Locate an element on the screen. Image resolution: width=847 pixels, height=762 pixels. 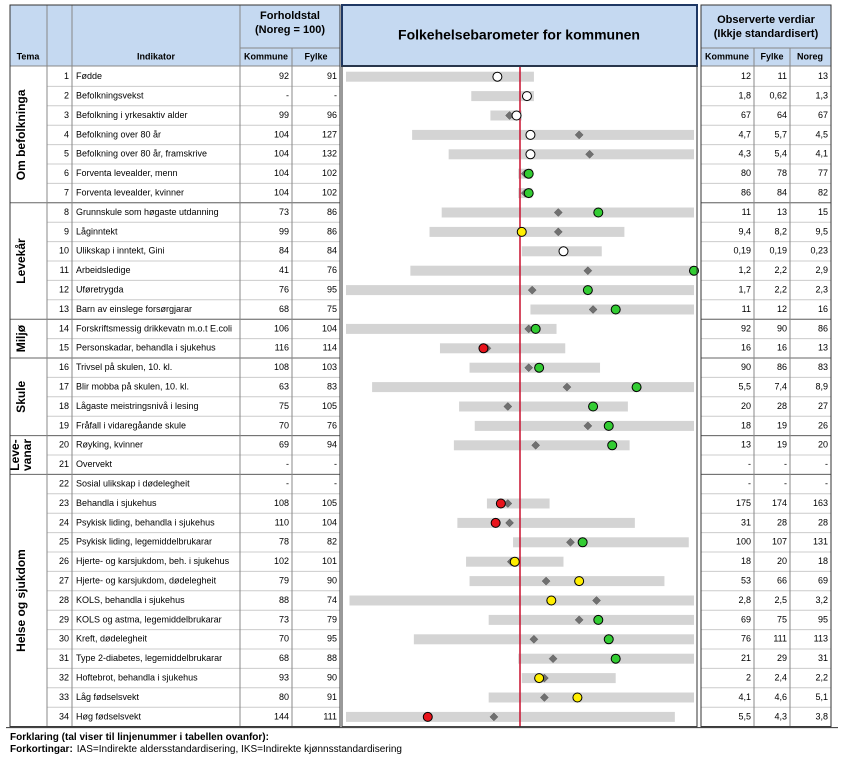
observed-value: 5,5 is located at coordinates (744, 716).